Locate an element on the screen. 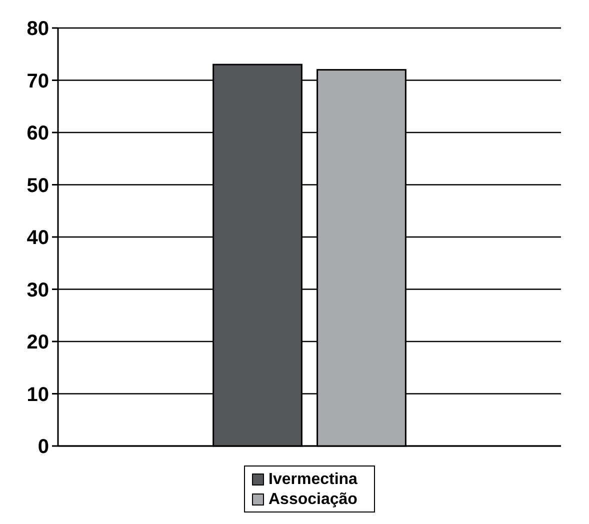  y-tick-label: 10 is located at coordinates (37, 395).